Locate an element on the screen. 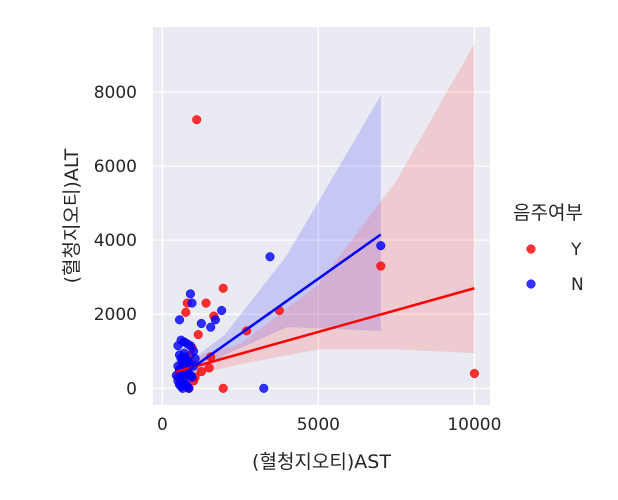 Image resolution: width=618 pixels, height=500 pixels. y-tick-label-1: 2000 is located at coordinates (115, 315).